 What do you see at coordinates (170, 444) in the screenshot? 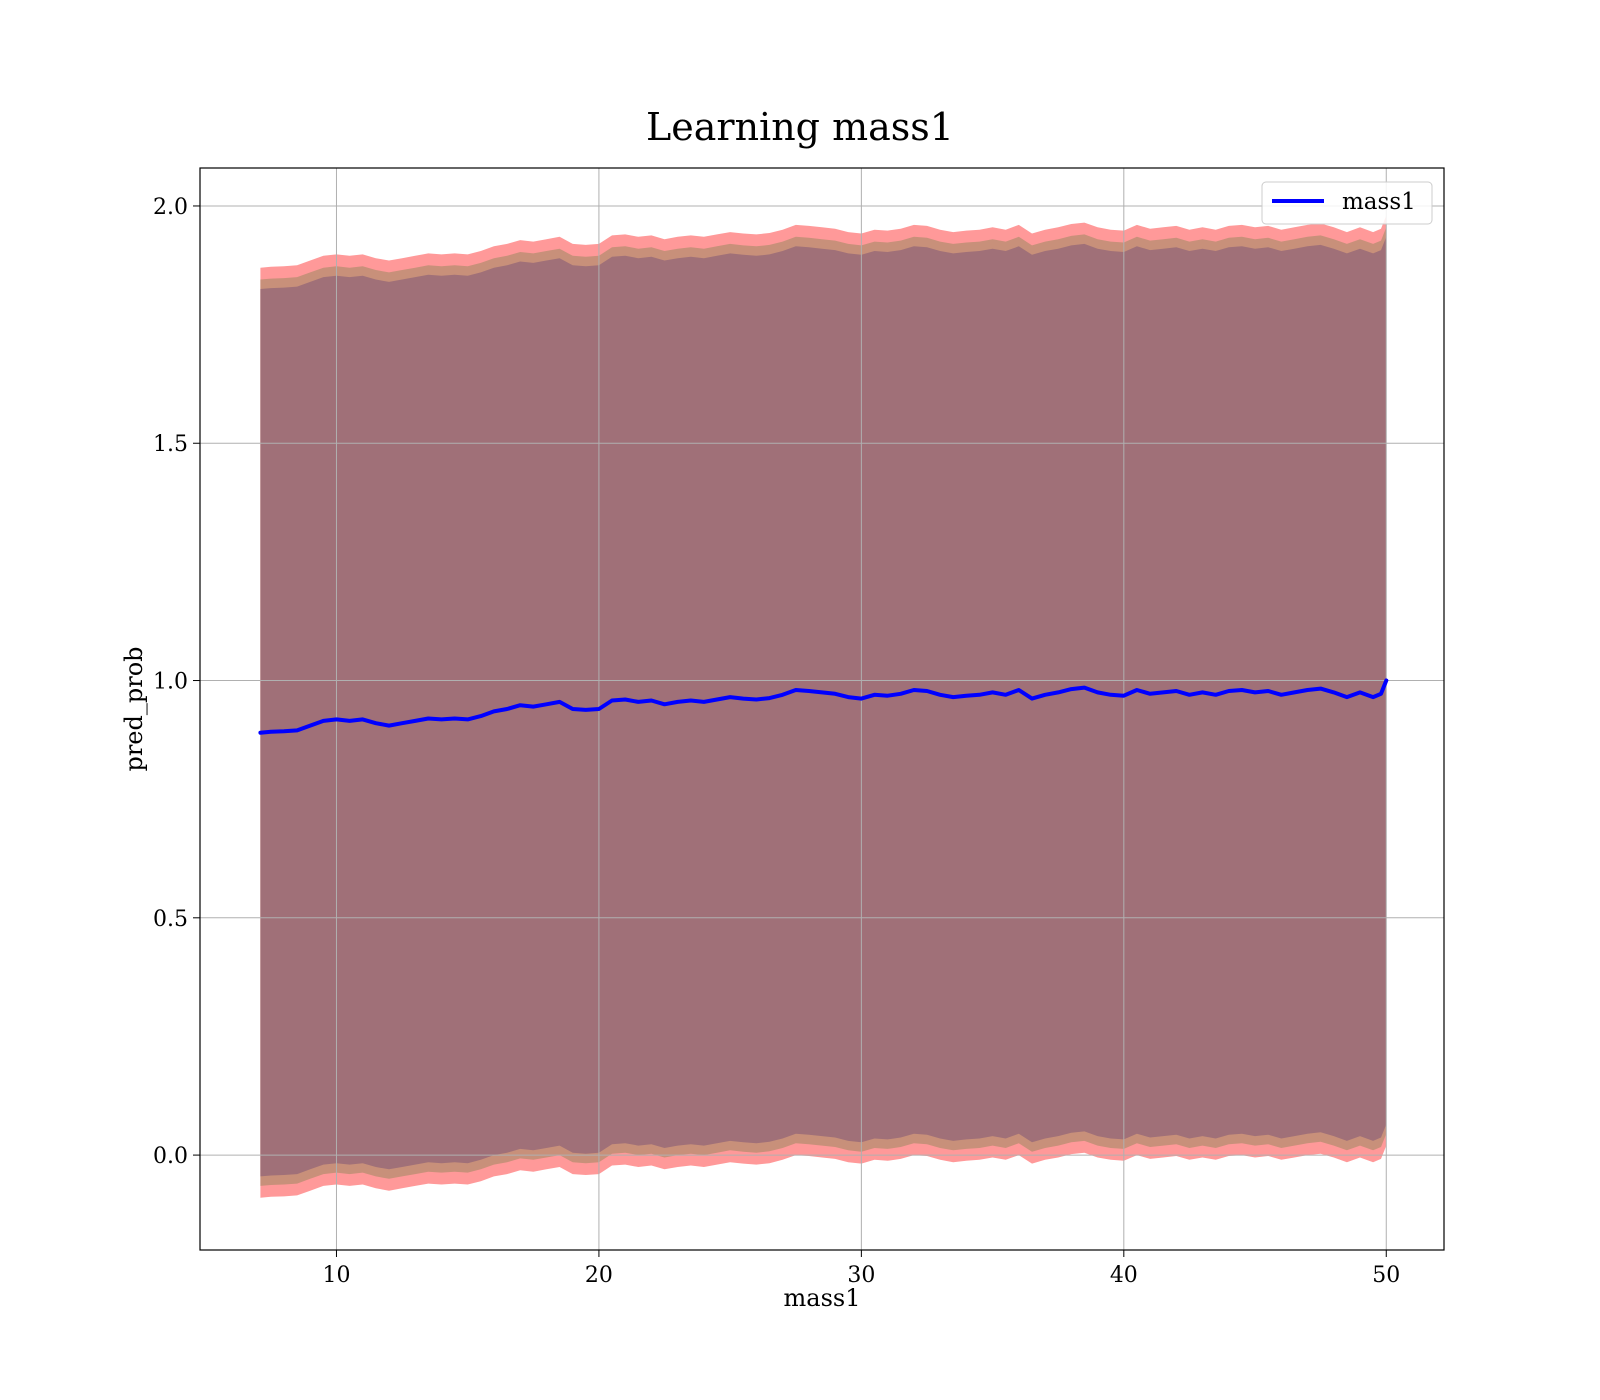
I see `y-tick-label: 1.5` at bounding box center [170, 444].